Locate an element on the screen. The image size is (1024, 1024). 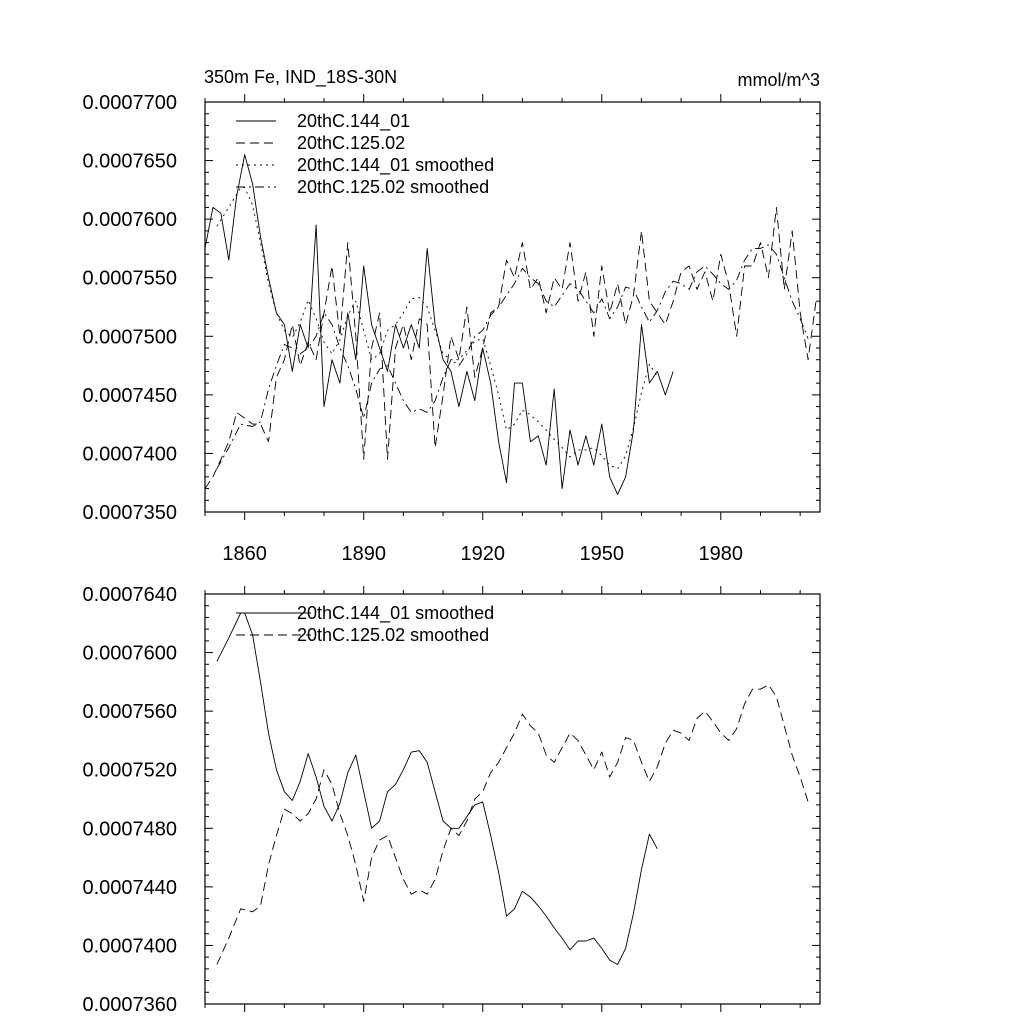
y-tick-label: 0.0007350 is located at coordinates (129, 513).